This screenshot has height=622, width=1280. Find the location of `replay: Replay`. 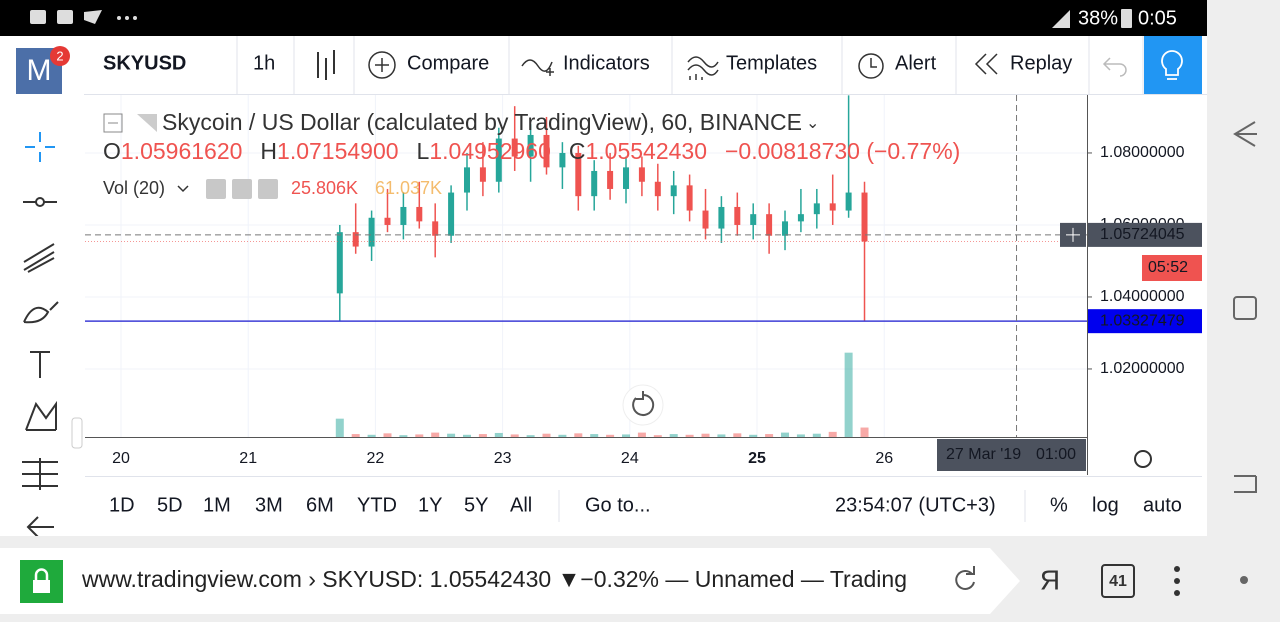

replay: Replay is located at coordinates (1041, 63).